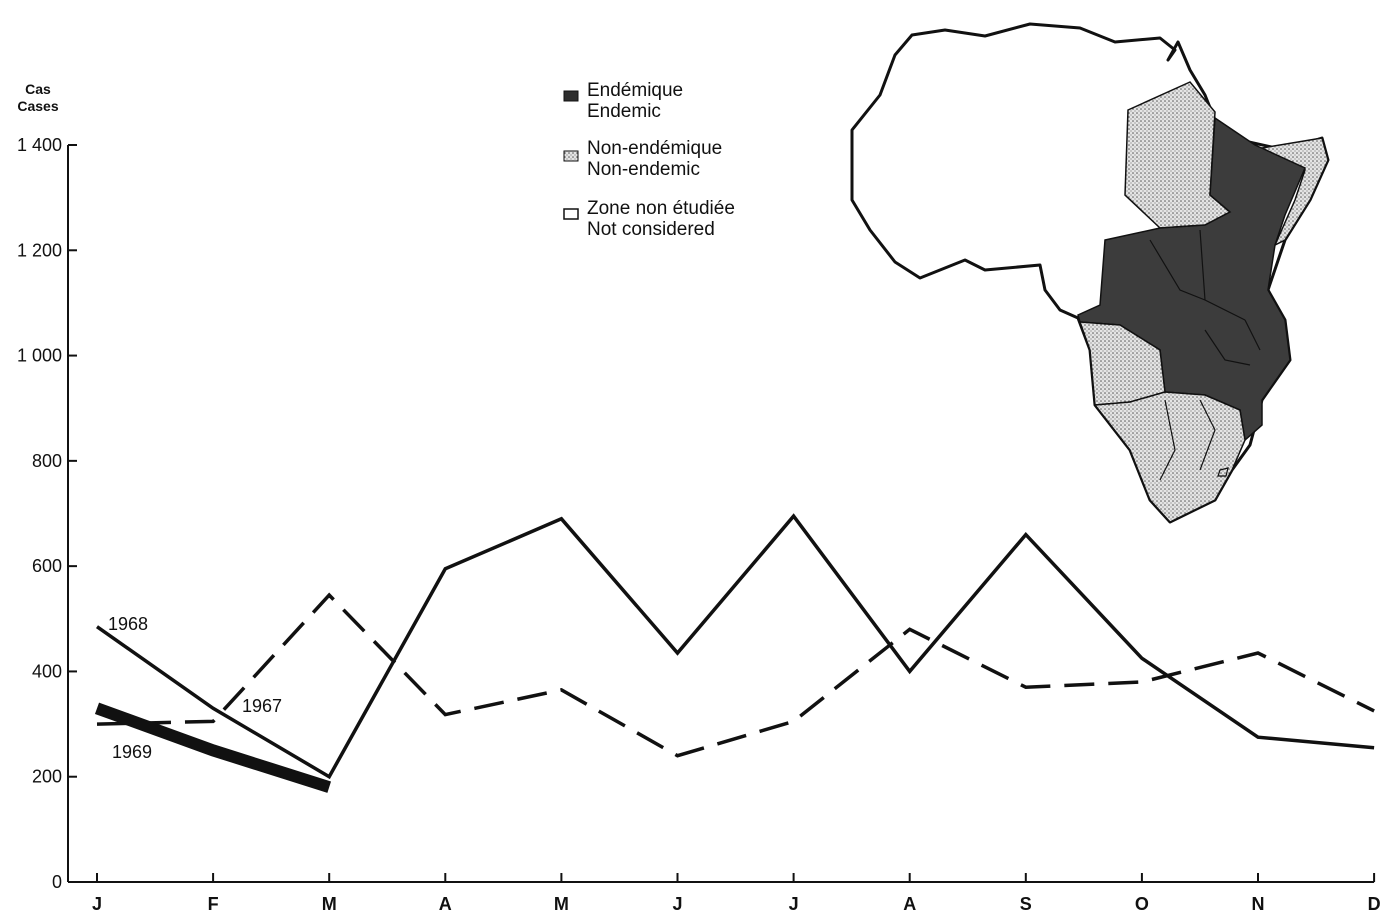  Describe the element at coordinates (37, 106) in the screenshot. I see `y-axis-title-line2: Cases` at that location.